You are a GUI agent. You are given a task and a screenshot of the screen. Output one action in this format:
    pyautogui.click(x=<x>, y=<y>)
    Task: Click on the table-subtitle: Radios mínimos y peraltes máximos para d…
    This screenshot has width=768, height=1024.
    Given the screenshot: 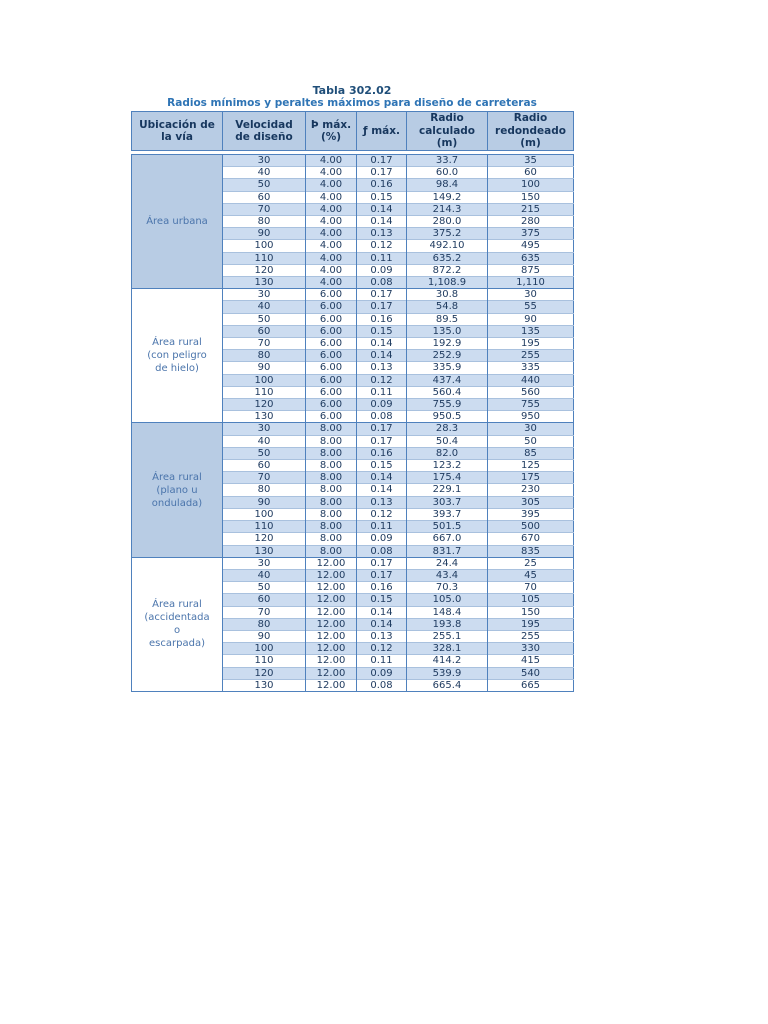 What is the action you would take?
    pyautogui.click(x=352, y=103)
    